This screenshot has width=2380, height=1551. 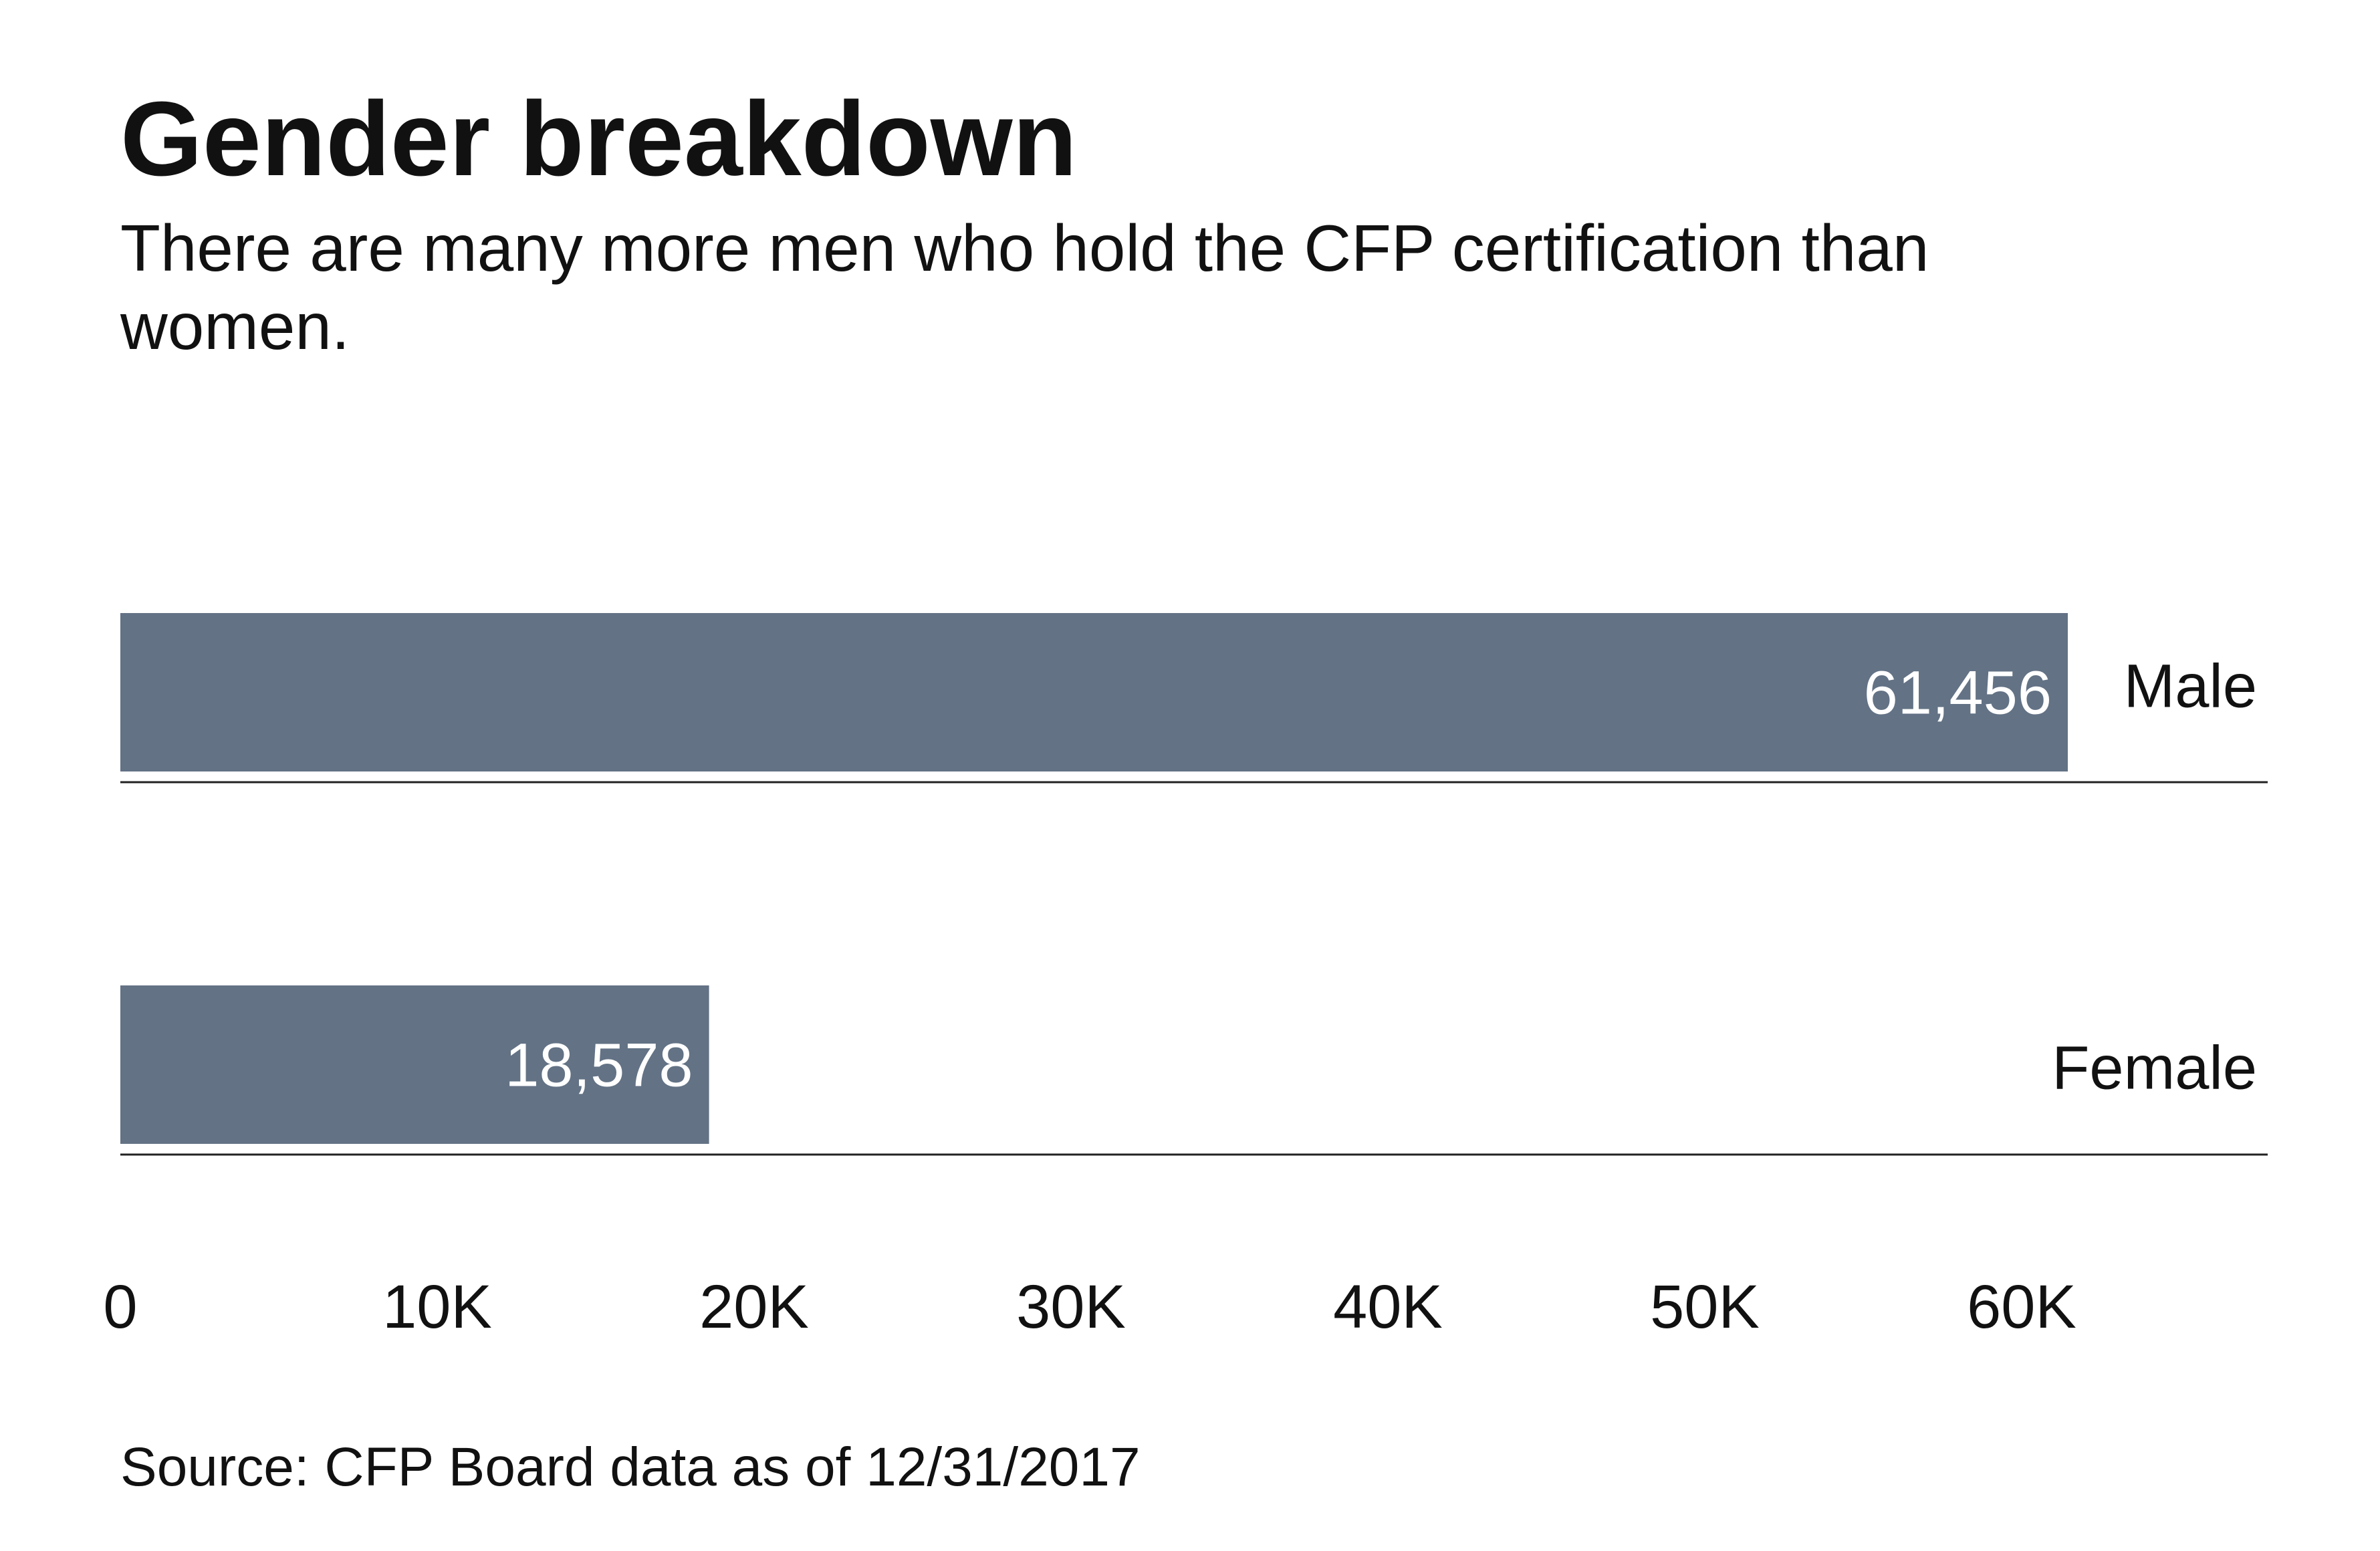 I want to click on chart-subtitle-line-2: women., so click(x=235, y=326).